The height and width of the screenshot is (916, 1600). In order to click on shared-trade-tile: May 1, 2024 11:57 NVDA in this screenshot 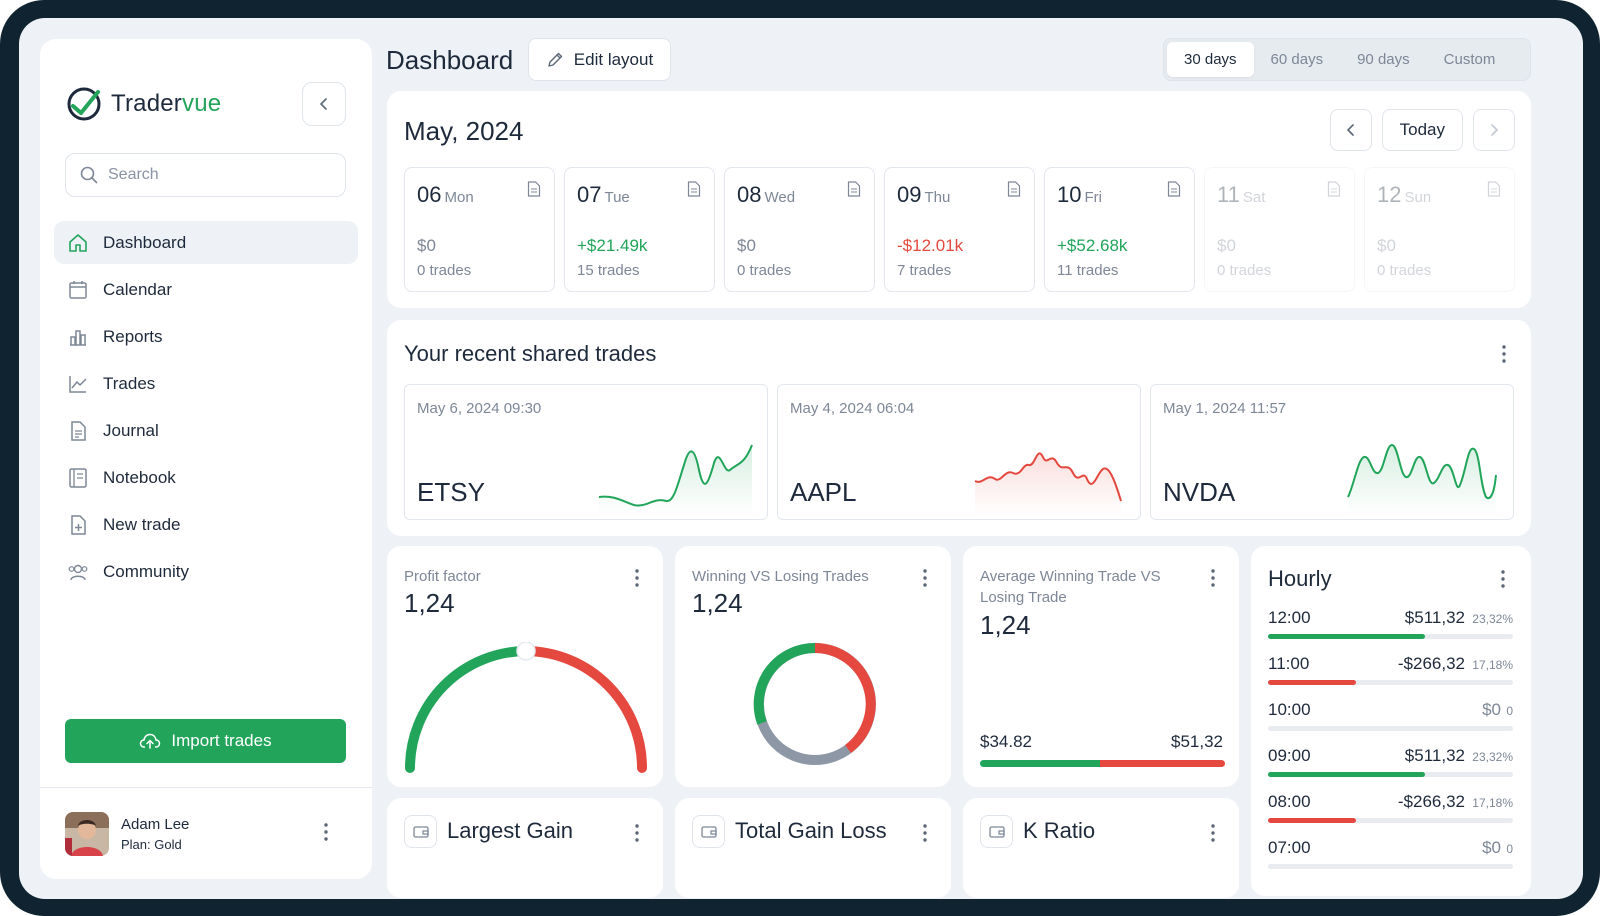, I will do `click(1332, 452)`.